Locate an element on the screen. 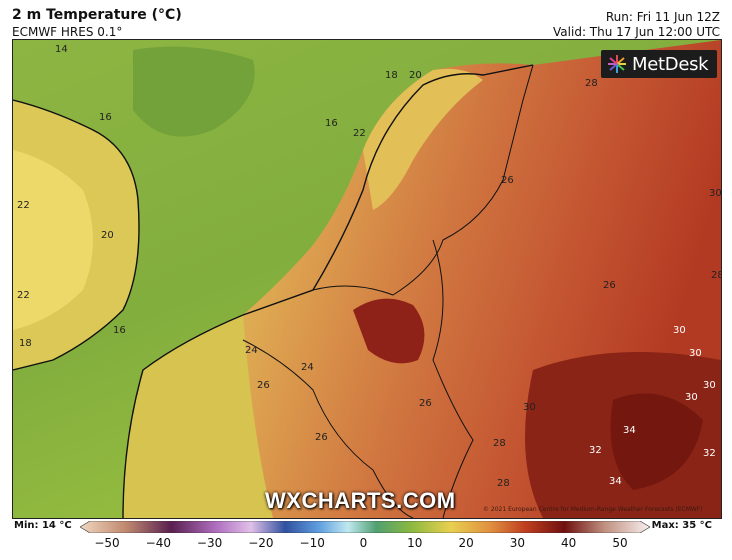 The width and height of the screenshot is (732, 560). national-border-nl-be-de is located at coordinates (423, 180).